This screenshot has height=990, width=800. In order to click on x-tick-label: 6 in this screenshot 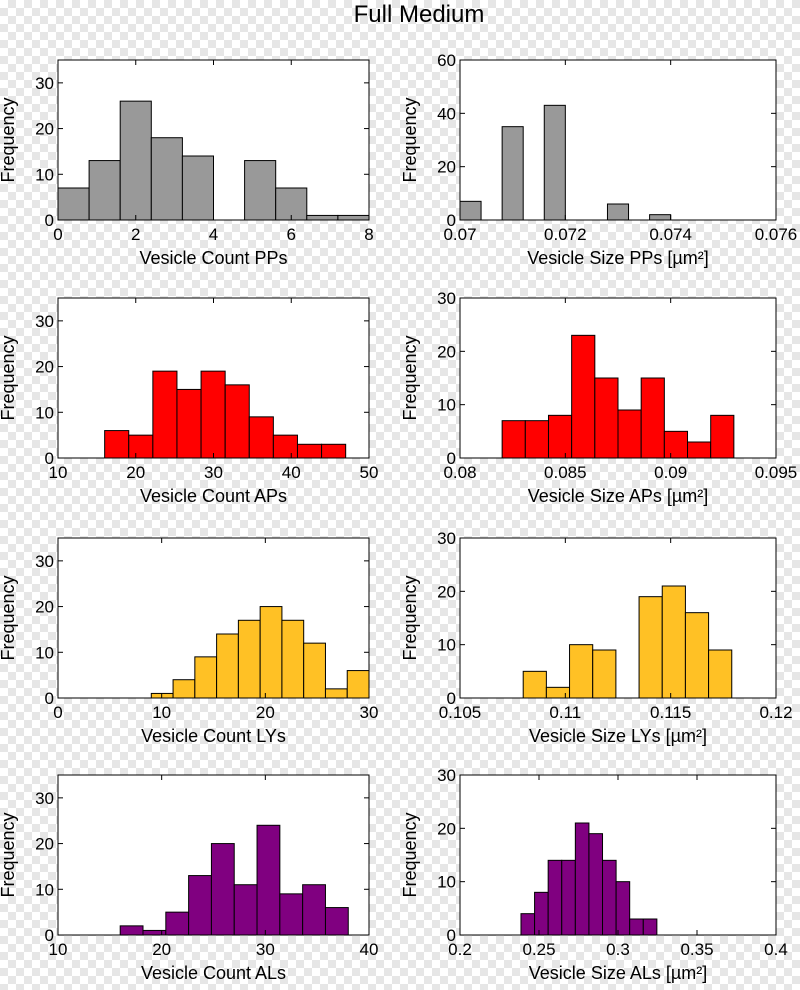, I will do `click(291, 234)`.